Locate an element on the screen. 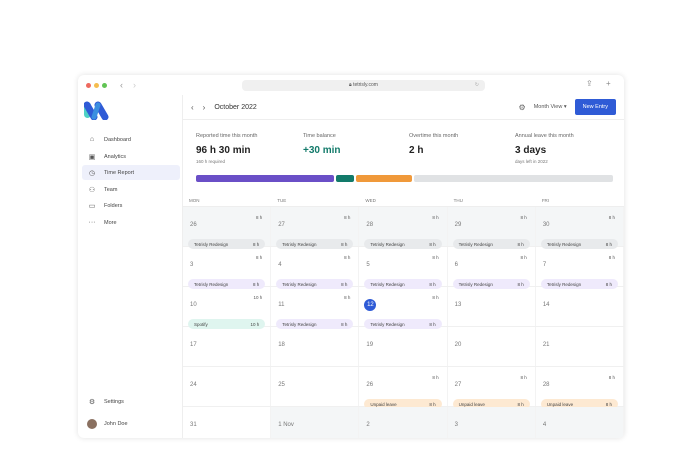  day-cell: 27 8 h Unpaid leave 8 h is located at coordinates (492, 388).